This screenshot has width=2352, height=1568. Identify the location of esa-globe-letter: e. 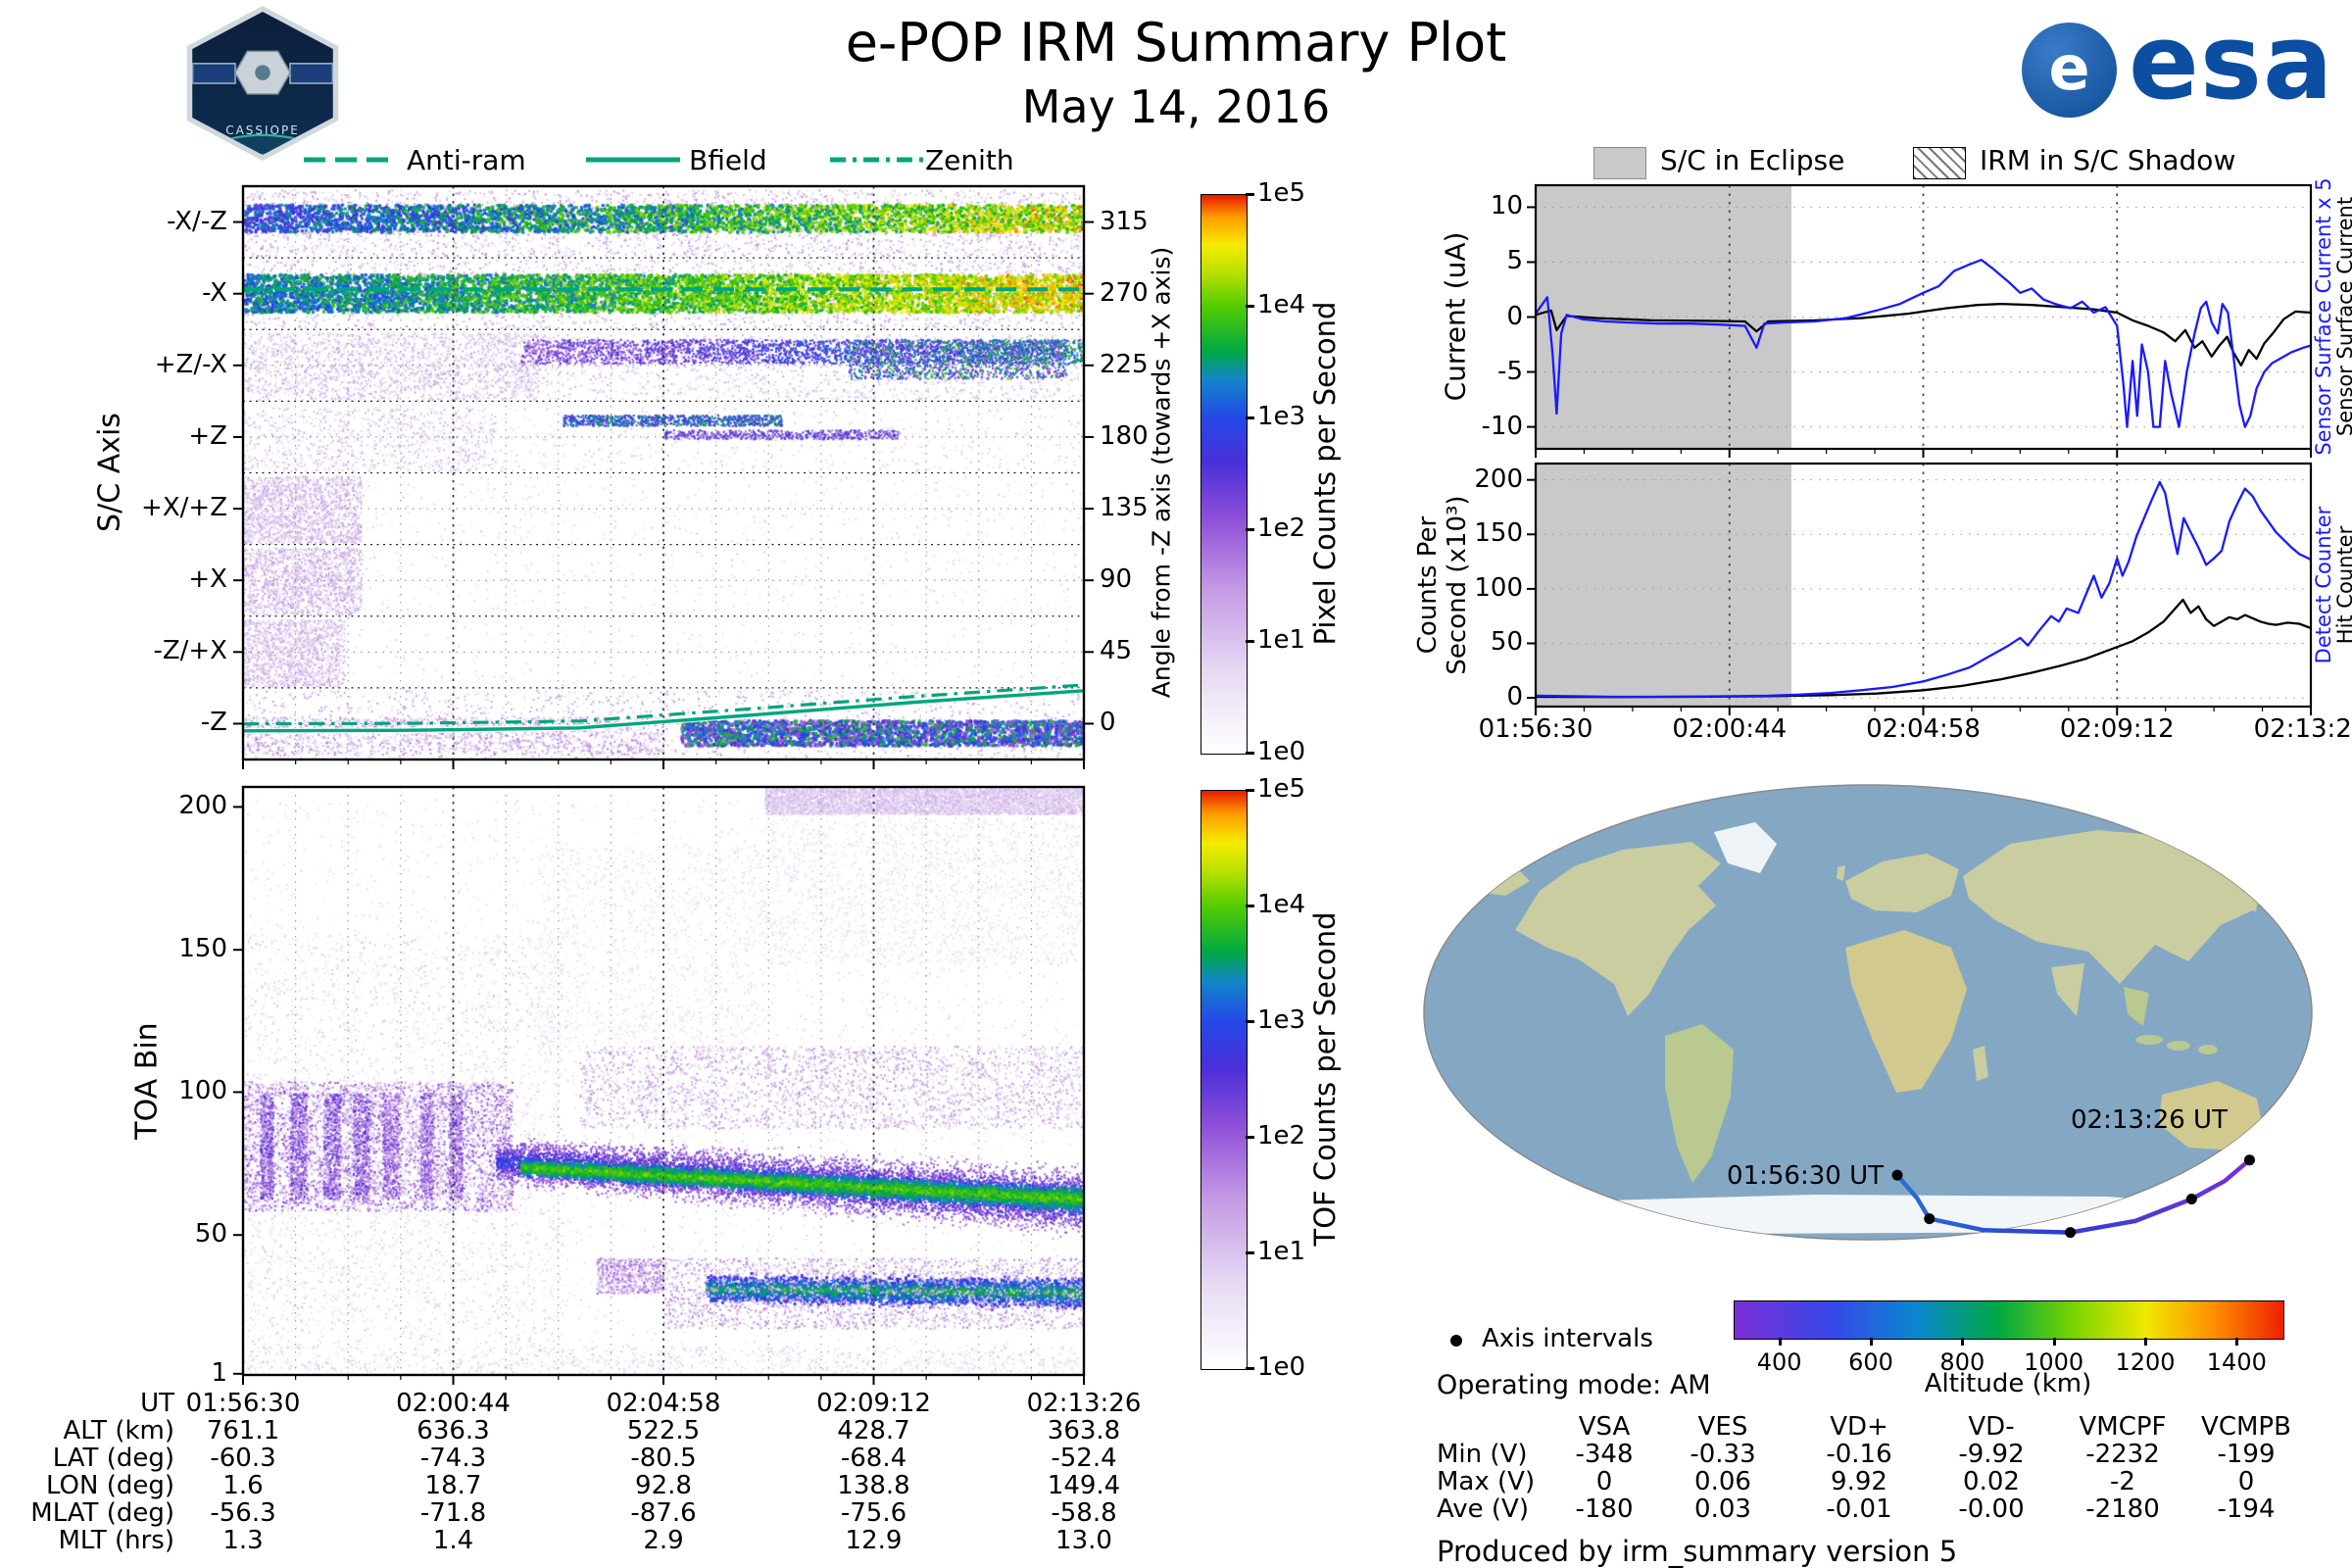
(2069, 68).